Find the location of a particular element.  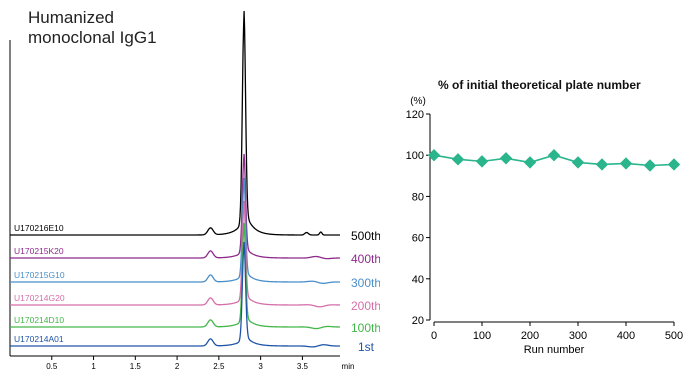

plate-x-tick-label: 200 is located at coordinates (530, 336).